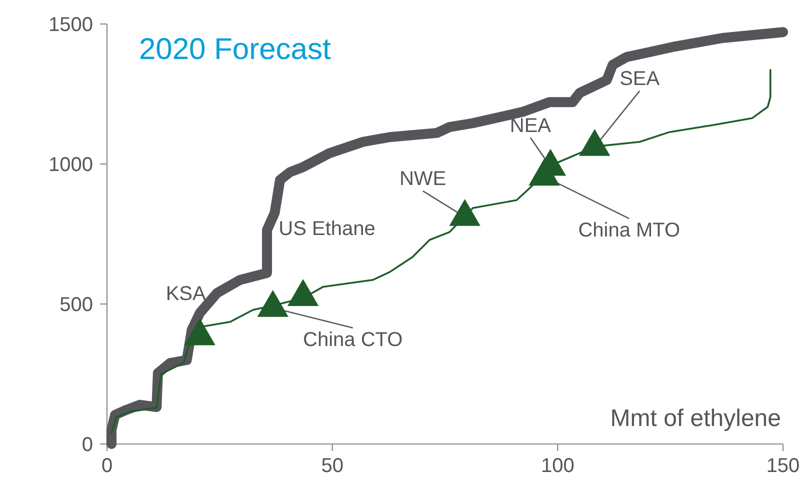  I want to click on x-tick-label: 0, so click(107, 466).